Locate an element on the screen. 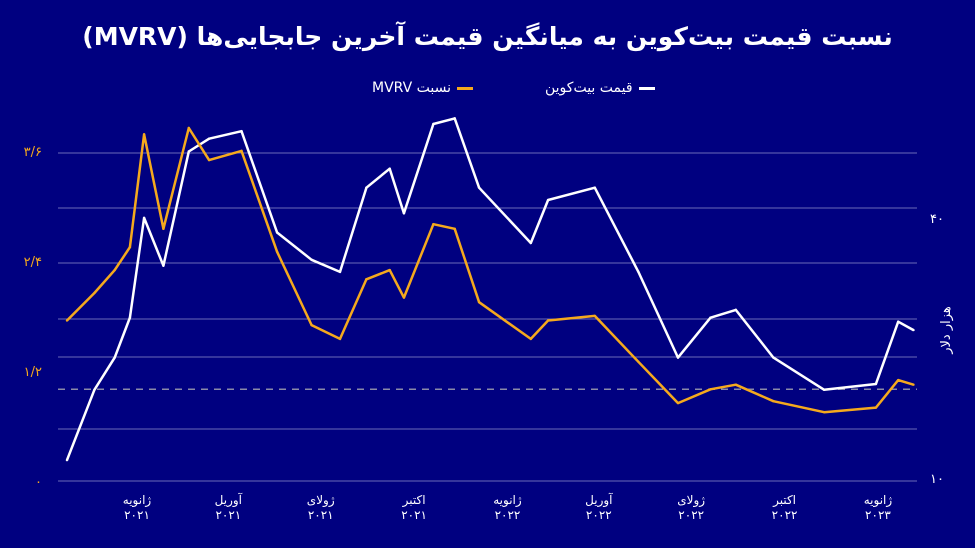  left-tick-label: ۲/۴ is located at coordinates (33, 262).